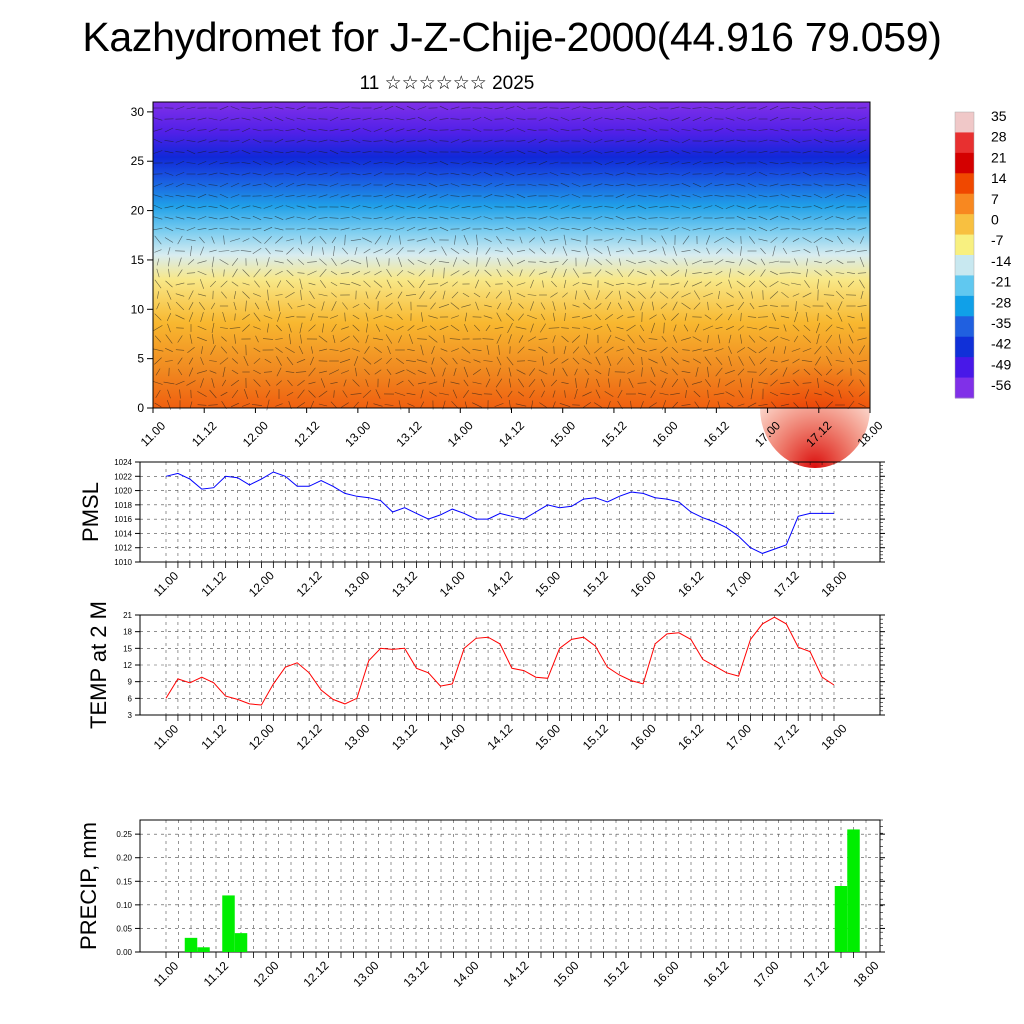  I want to click on y-tick-label: 1024, so click(123, 462).